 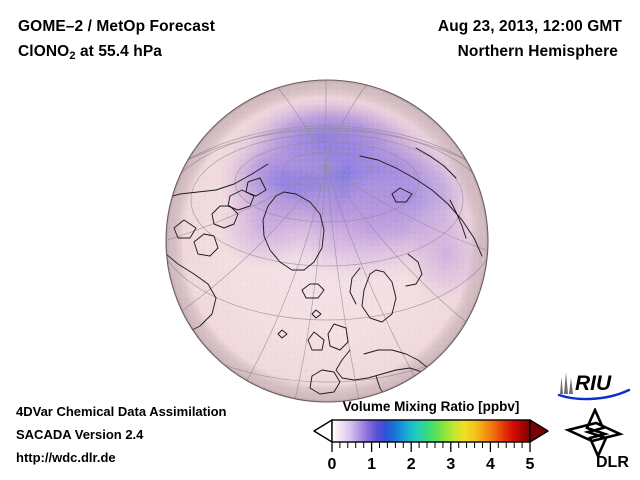 I want to click on colorbar: Volume Mixing Ratio [ppbv], so click(x=431, y=435).